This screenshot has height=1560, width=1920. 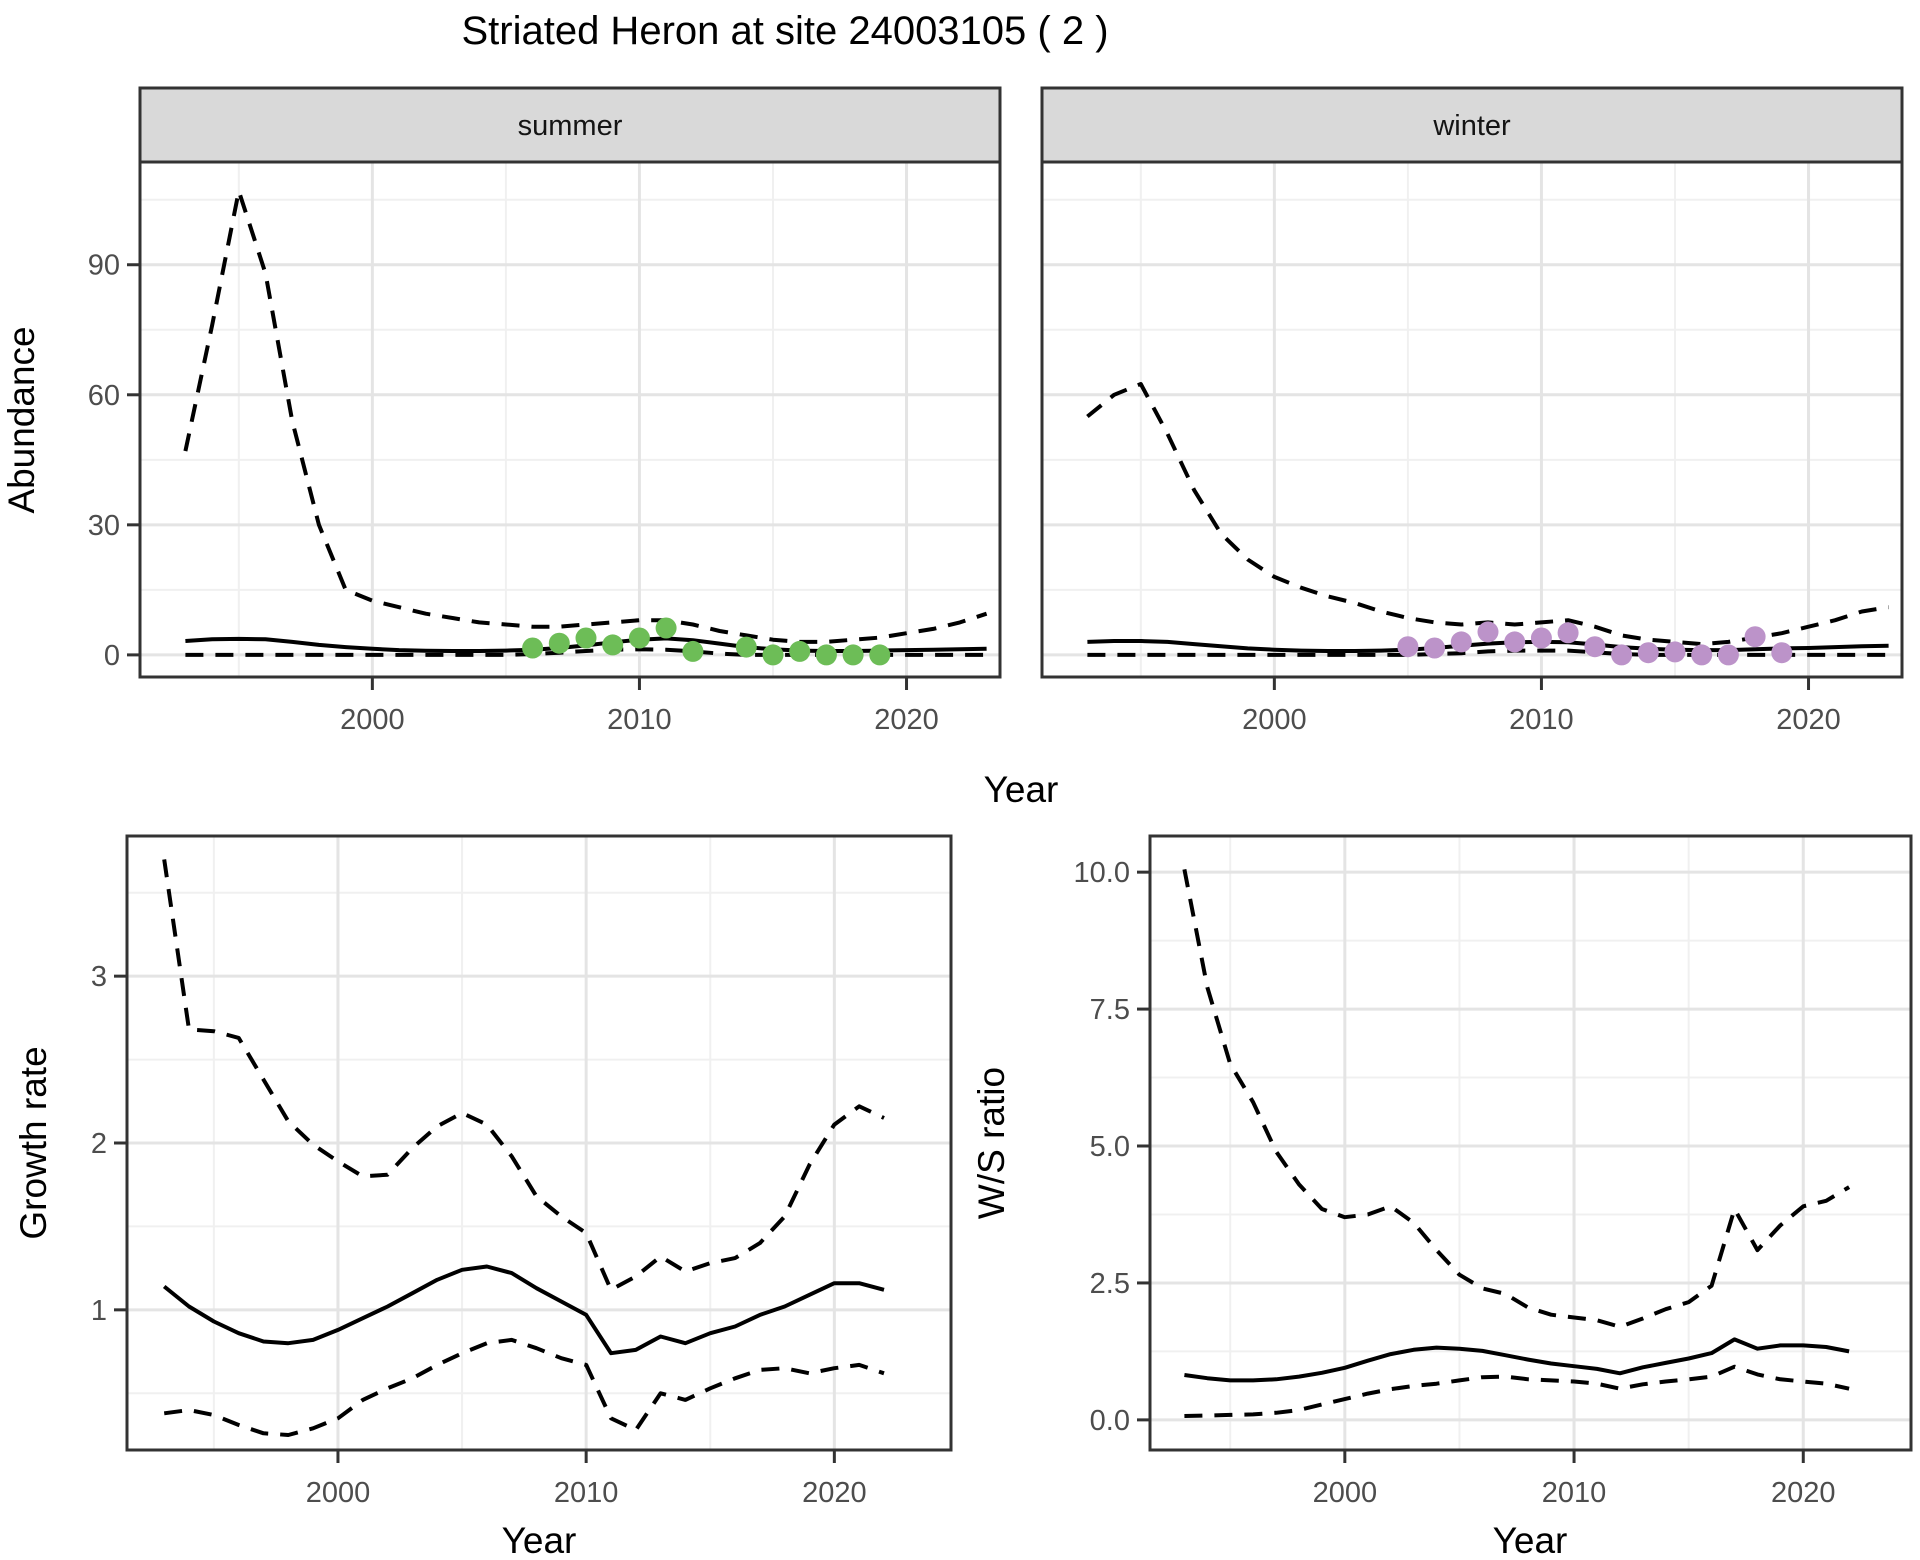 I want to click on year-axis-label-top: Year, so click(x=1021, y=789).